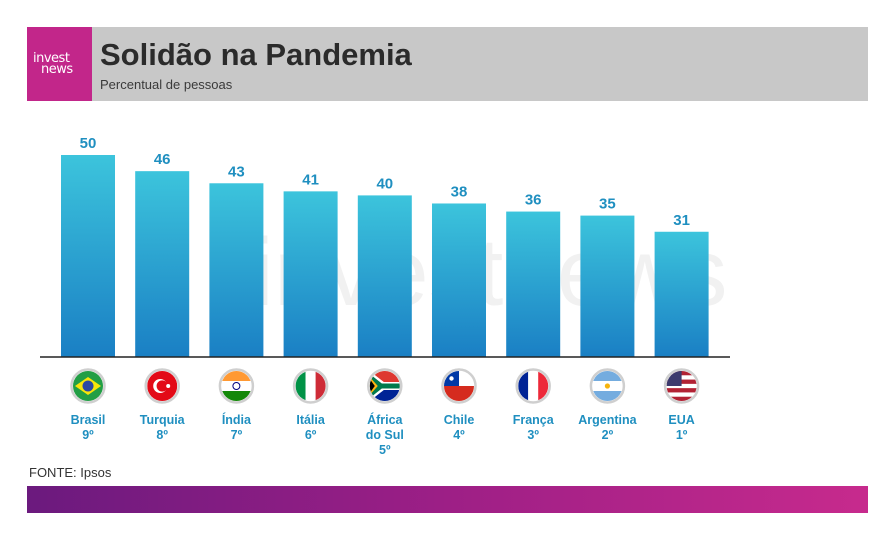 The height and width of the screenshot is (540, 895). Describe the element at coordinates (236, 386) in the screenshot. I see `india-flag-icon` at that location.